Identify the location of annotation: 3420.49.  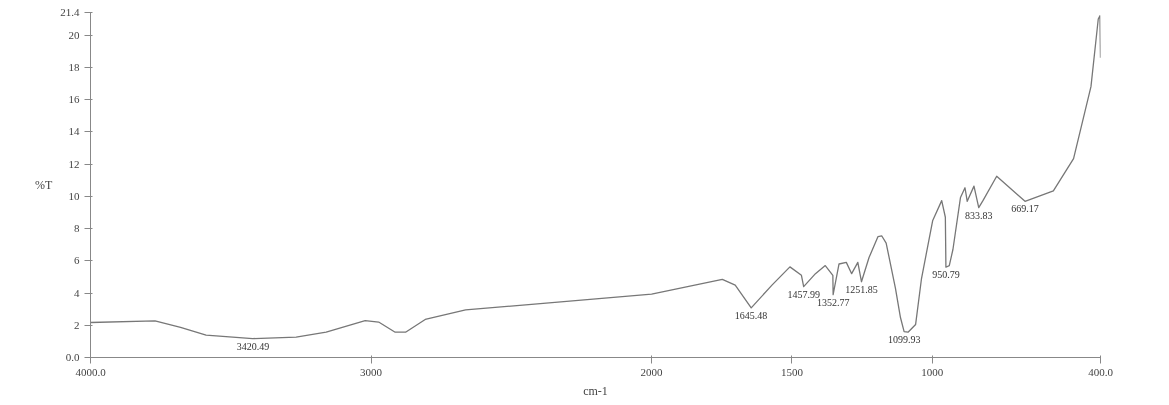
(253, 346).